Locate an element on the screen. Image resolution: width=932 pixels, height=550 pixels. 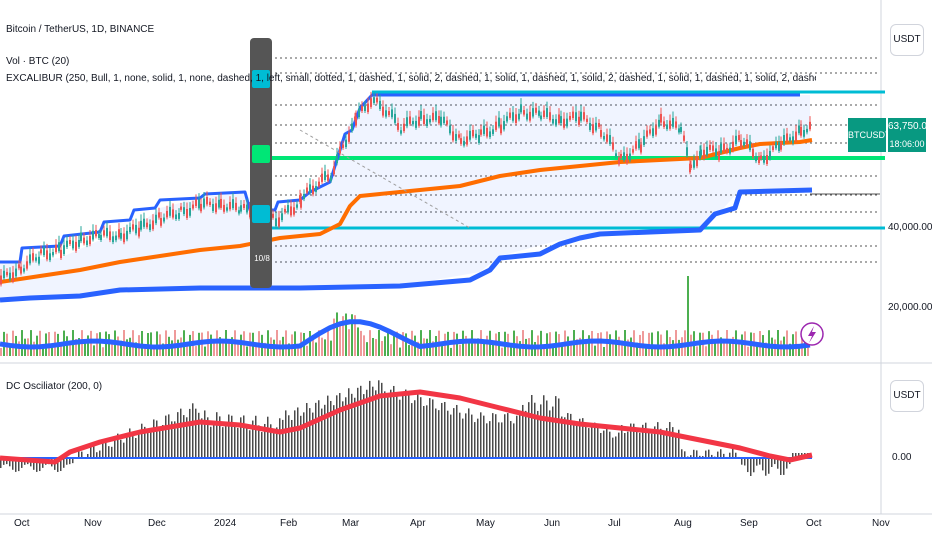
oscillator-title: DC Osciliator (200, 0) is located at coordinates (54, 386).